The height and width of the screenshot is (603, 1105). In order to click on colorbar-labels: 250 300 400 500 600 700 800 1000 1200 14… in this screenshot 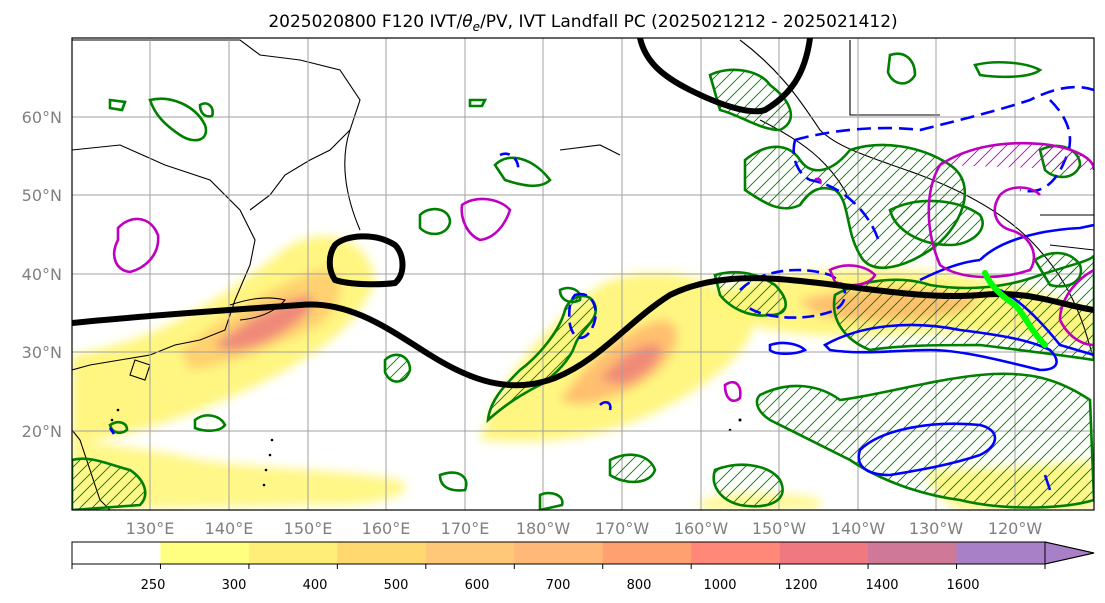, I will do `click(560, 585)`.